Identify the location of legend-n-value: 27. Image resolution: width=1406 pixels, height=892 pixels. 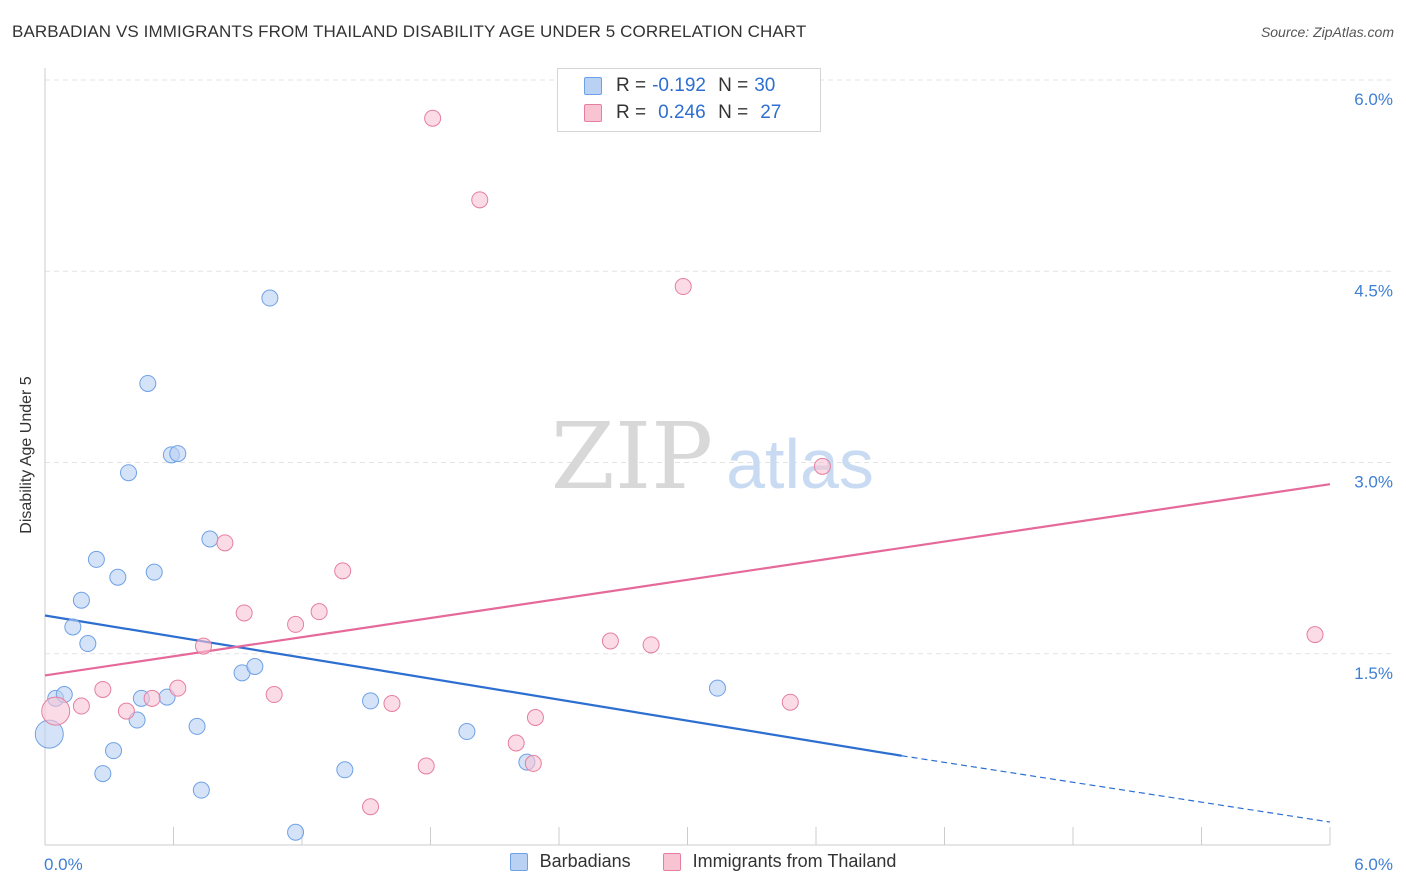
(771, 112).